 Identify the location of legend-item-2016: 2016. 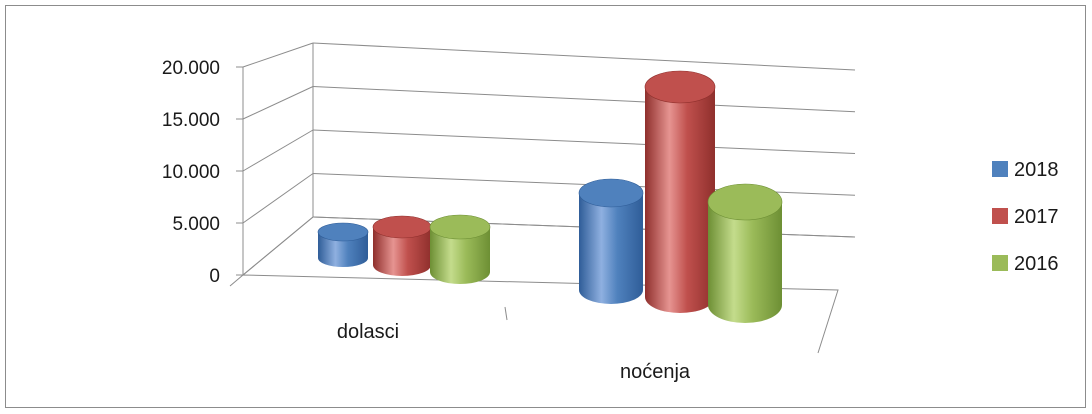
(1025, 264).